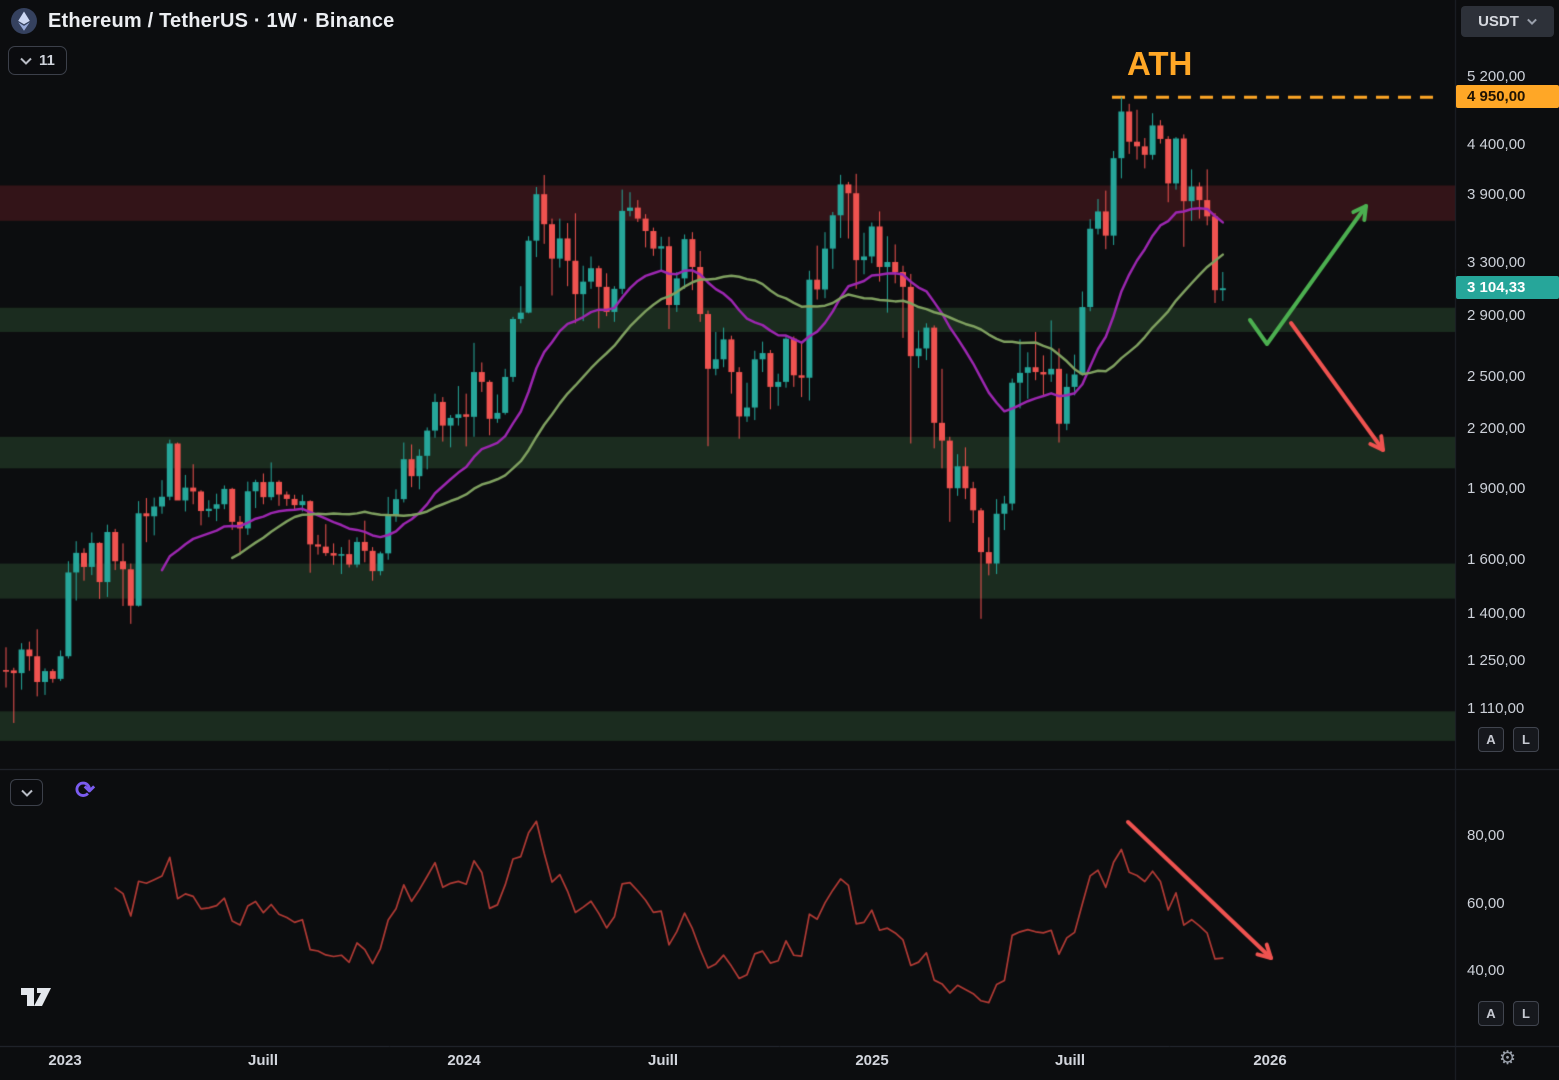 Image resolution: width=1559 pixels, height=1080 pixels. Describe the element at coordinates (1507, 288) in the screenshot. I see `current-price-badge: 3 104,33` at that location.